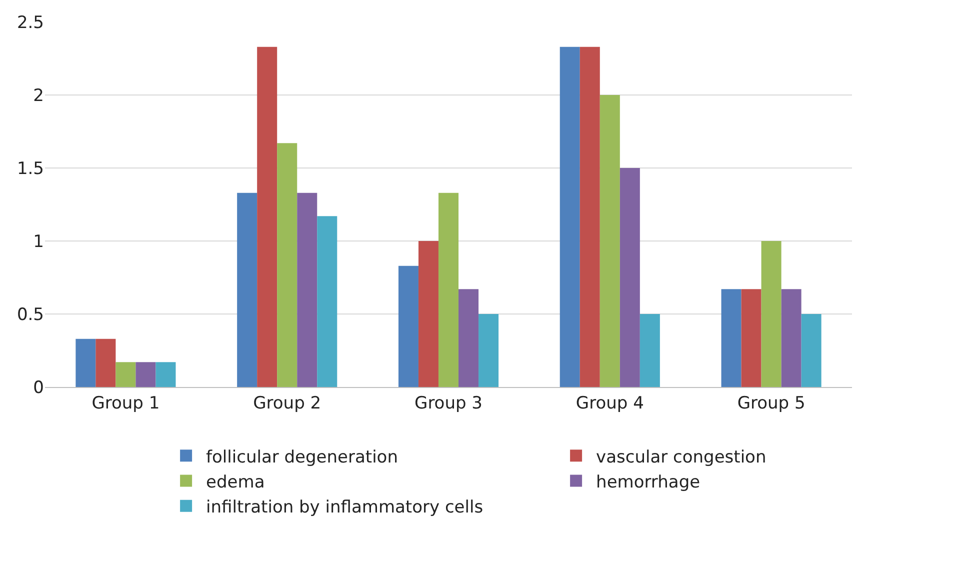 This screenshot has height=563, width=954. What do you see at coordinates (771, 403) in the screenshot?
I see `x-tick-label: Group 5` at bounding box center [771, 403].